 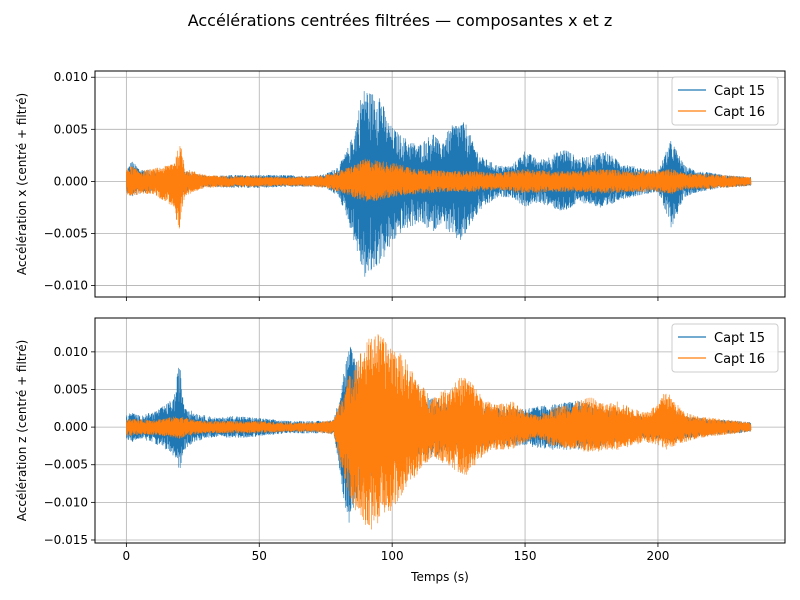 What do you see at coordinates (22, 184) in the screenshot?
I see `y-axis-title: Accélération x (centré + filtré)` at bounding box center [22, 184].